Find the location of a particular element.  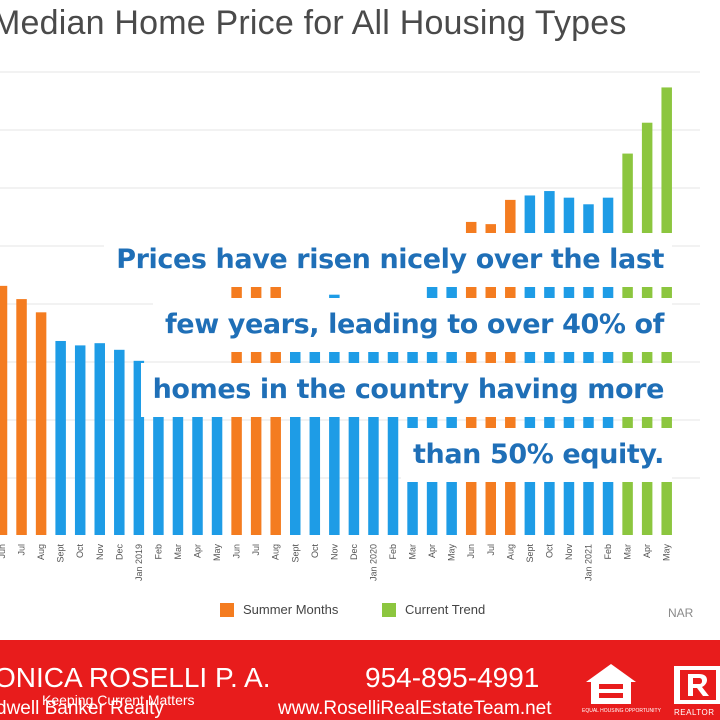

source-label: NAR is located at coordinates (681, 613).